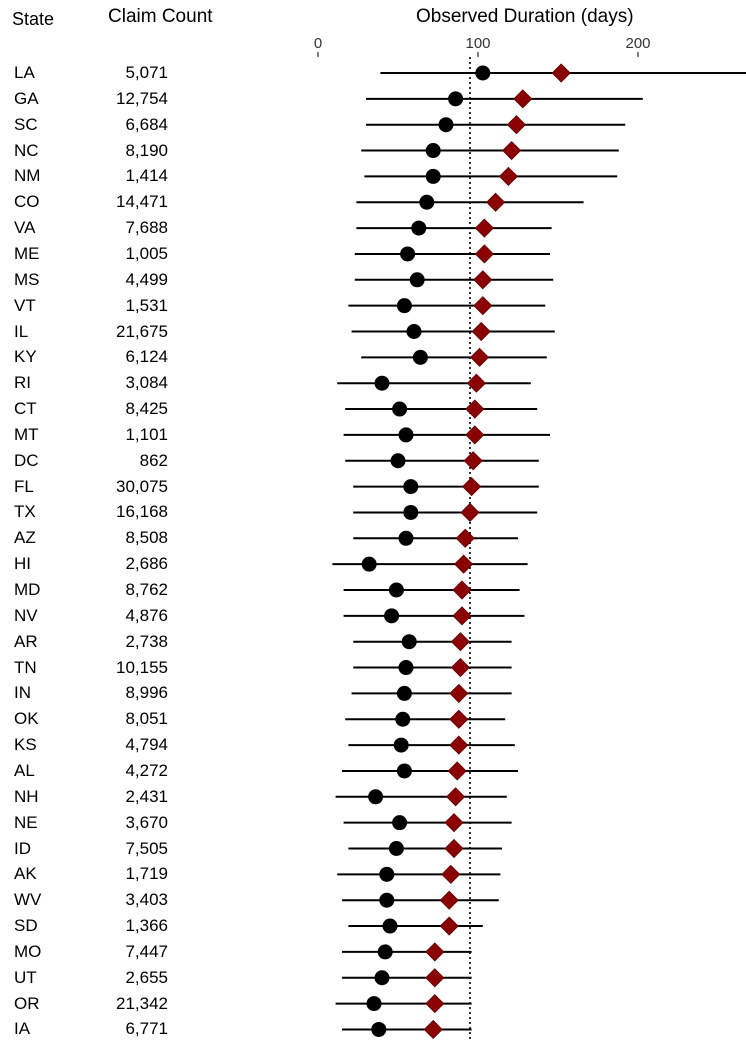  What do you see at coordinates (26, 124) in the screenshot?
I see `state-label: SC` at bounding box center [26, 124].